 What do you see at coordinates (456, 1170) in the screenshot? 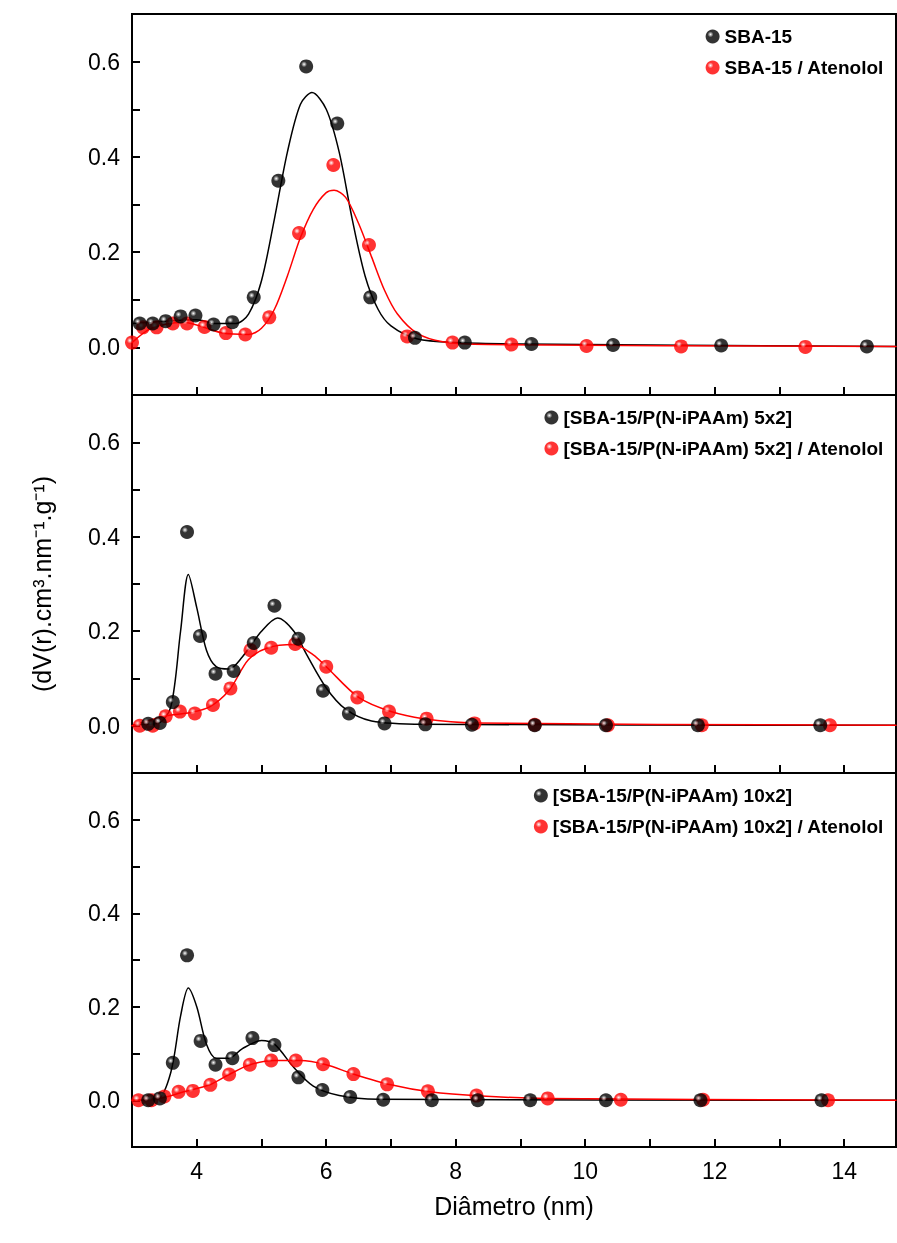
I see `x-tick-label: 8` at bounding box center [456, 1170].